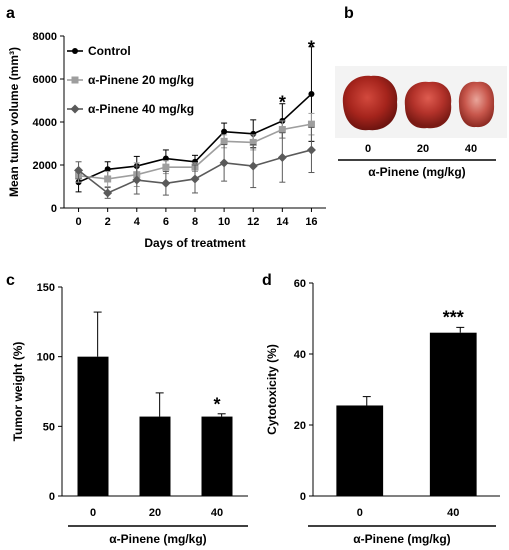  Describe the element at coordinates (137, 222) in the screenshot. I see `a-x-tick-label: 4` at that location.